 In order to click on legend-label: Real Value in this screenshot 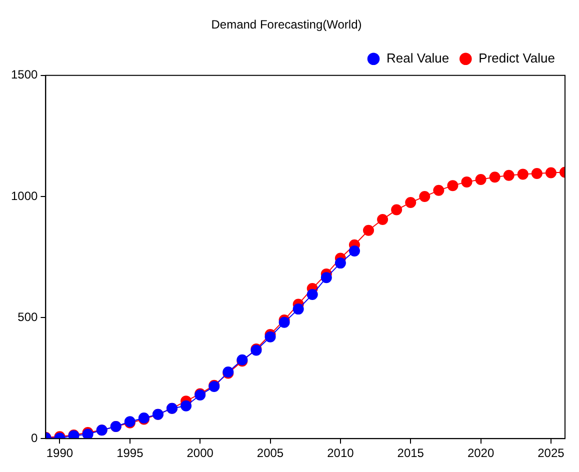, I will do `click(418, 58)`.